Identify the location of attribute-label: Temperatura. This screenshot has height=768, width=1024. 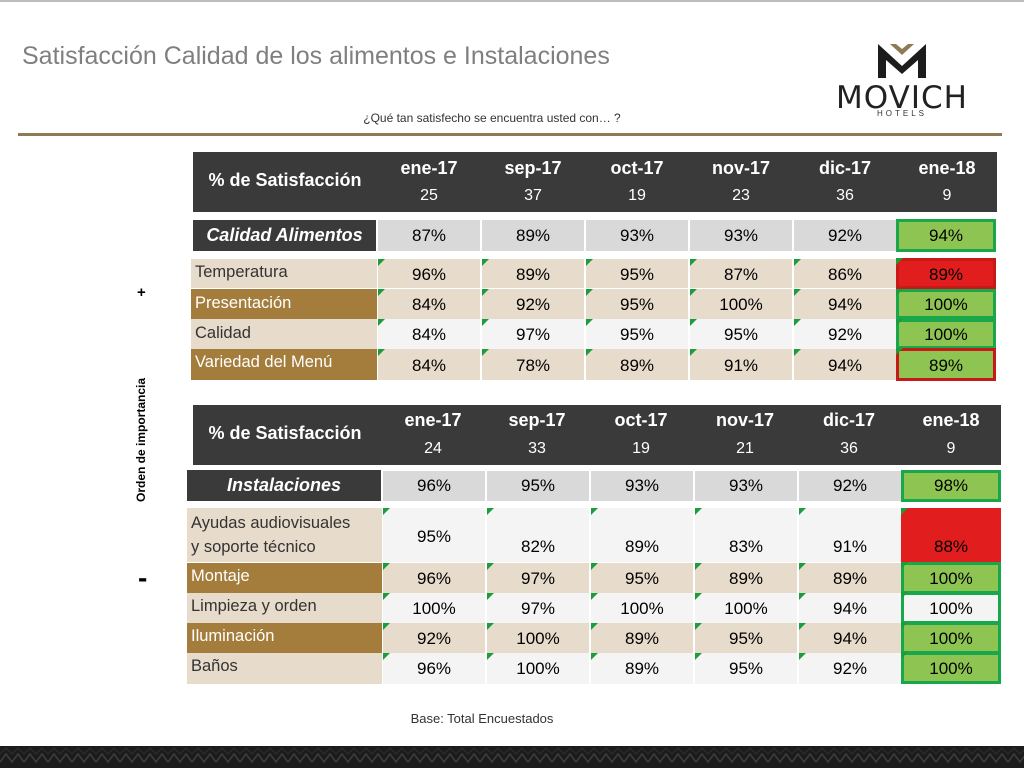
(284, 273).